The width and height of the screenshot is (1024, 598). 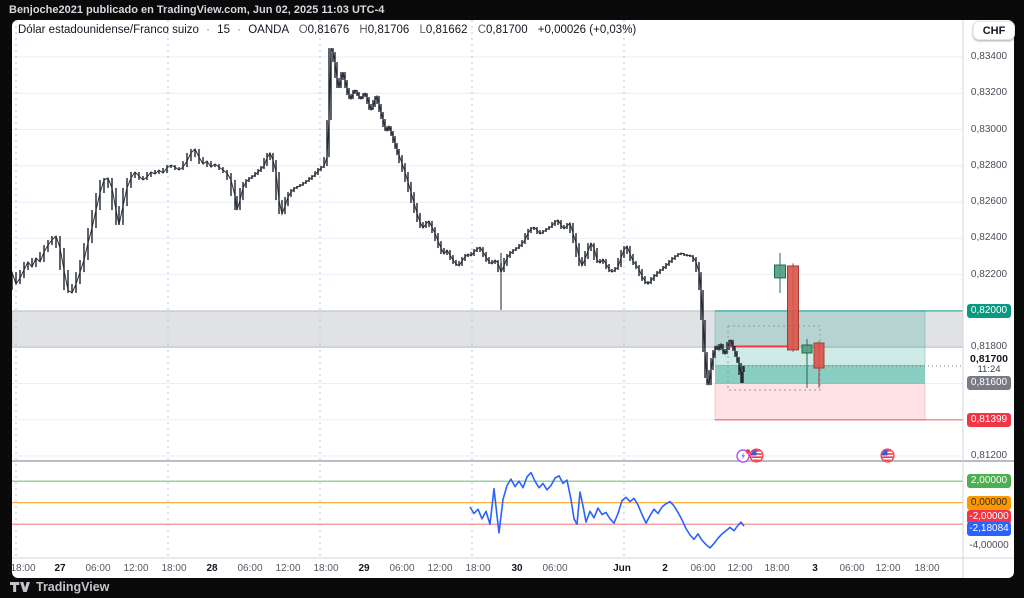 What do you see at coordinates (20, 587) in the screenshot?
I see `tradingview-logo-icon` at bounding box center [20, 587].